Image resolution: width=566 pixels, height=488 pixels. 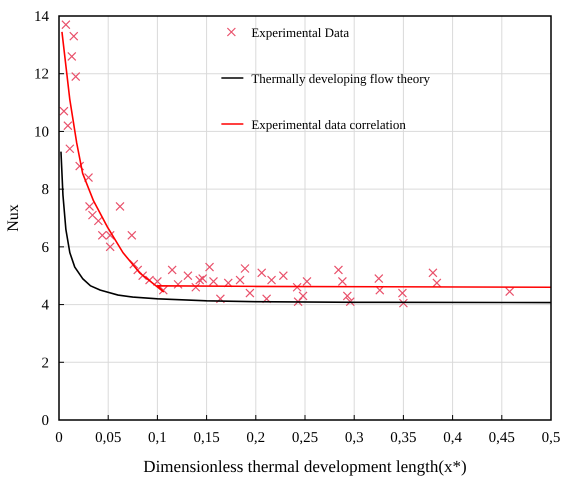 What do you see at coordinates (551, 438) in the screenshot?
I see `x-tick-label: 0,5` at bounding box center [551, 438].